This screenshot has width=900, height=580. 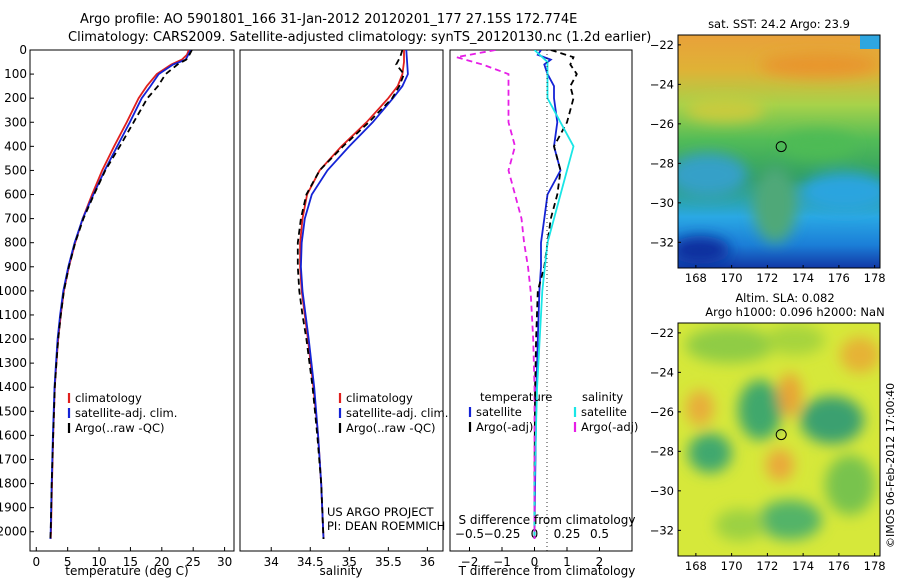 I want to click on sla-map-title-2: Argo h1000: 0.096 h2000: NaN, so click(x=794, y=312).